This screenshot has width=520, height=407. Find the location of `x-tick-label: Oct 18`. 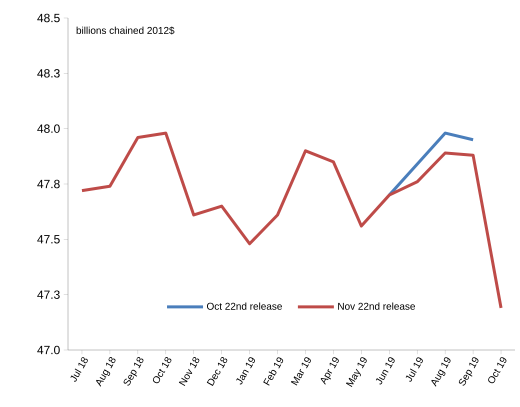

x-tick-label: Oct 18 is located at coordinates (162, 370).